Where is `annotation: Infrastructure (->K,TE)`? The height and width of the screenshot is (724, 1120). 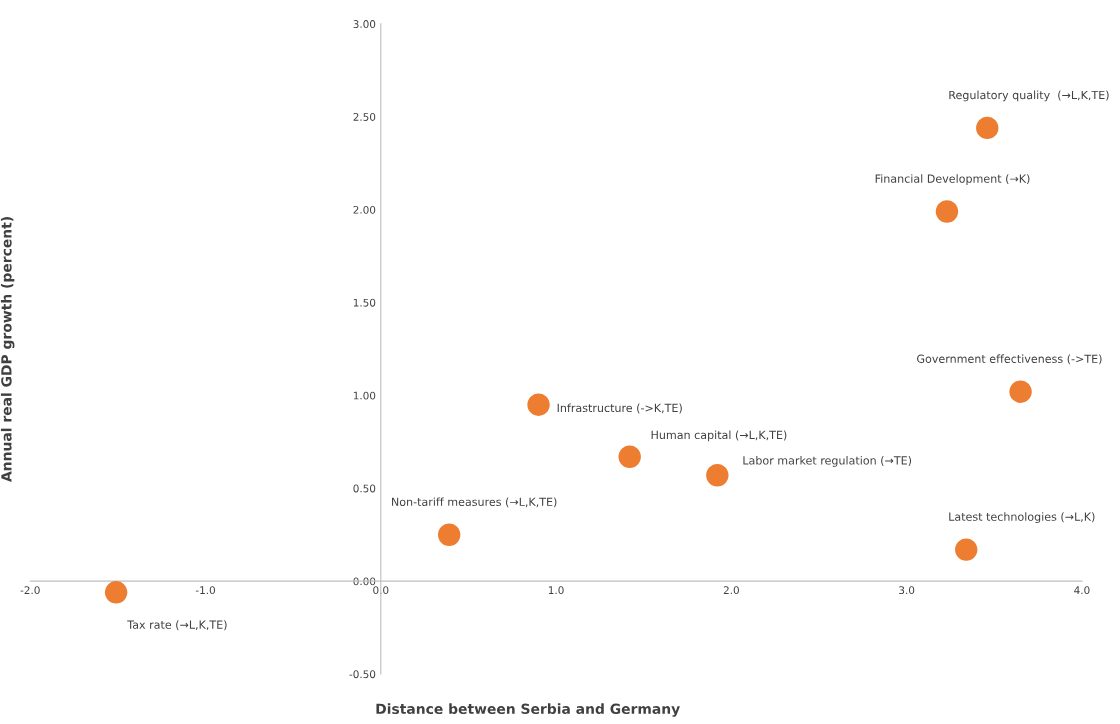 annotation: Infrastructure (->K,TE) is located at coordinates (619, 408).